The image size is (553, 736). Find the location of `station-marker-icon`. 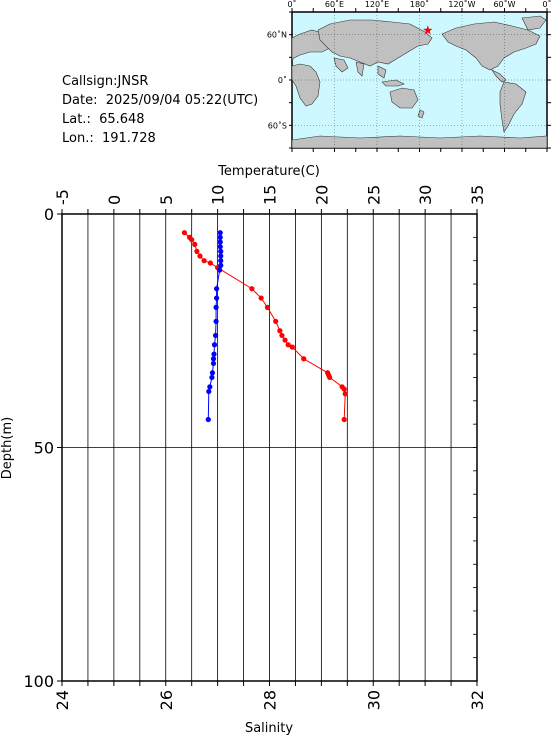

station-marker-icon is located at coordinates (428, 30).